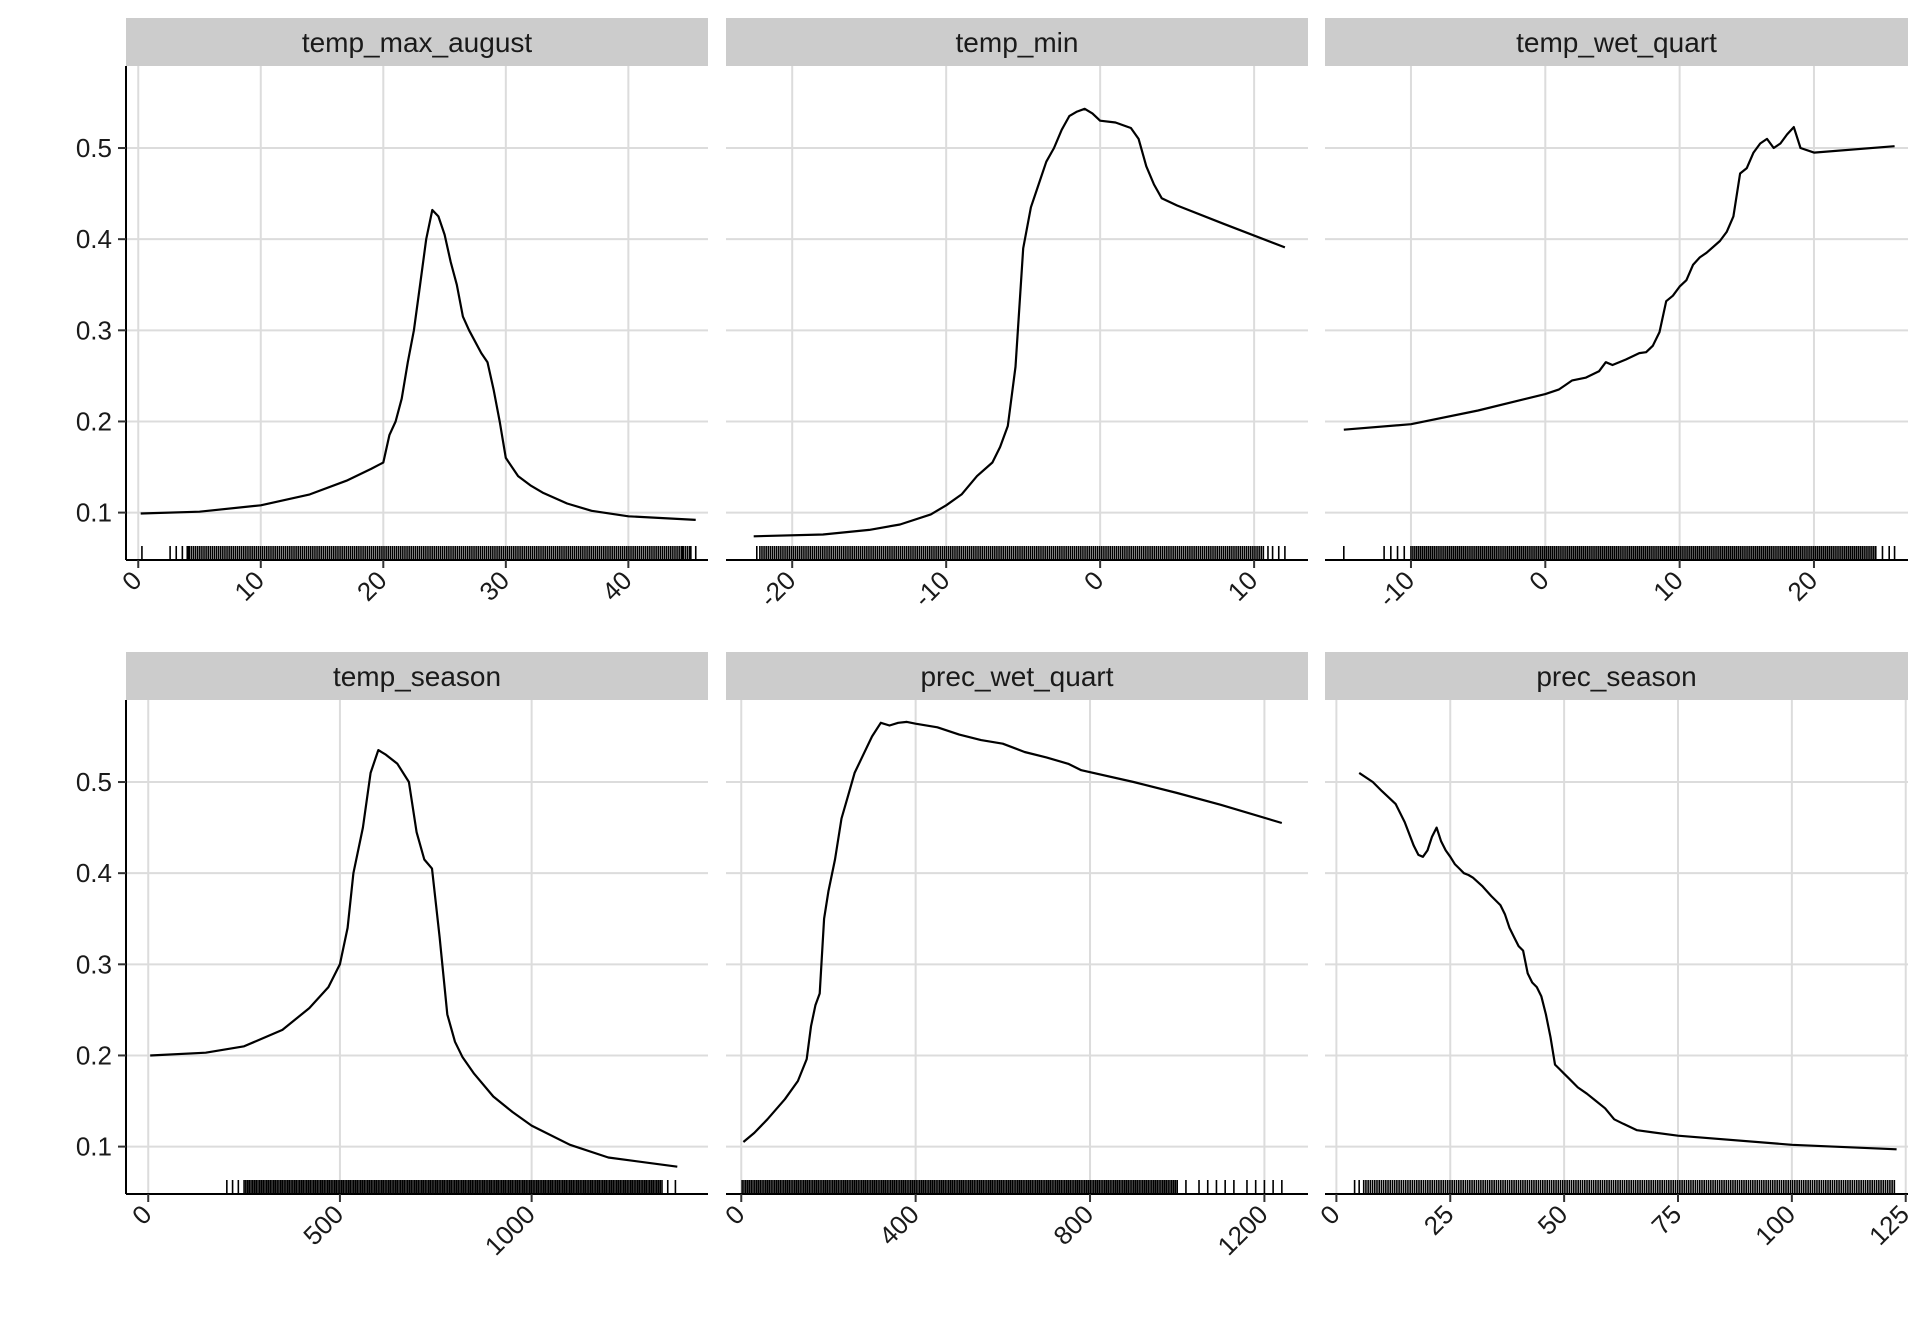 This screenshot has width=1920, height=1344. I want to click on facet-title: temp_min, so click(1017, 42).